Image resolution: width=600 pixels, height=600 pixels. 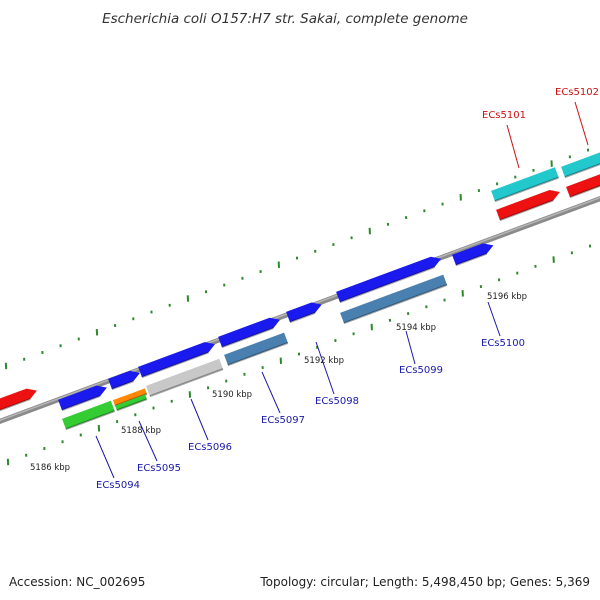 I want to click on kbp-label: 5190 kbp, so click(x=232, y=395).